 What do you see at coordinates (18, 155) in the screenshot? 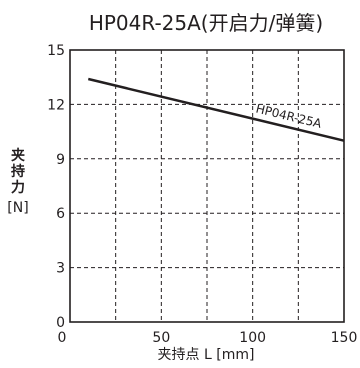
I see `y-axis-label-part: 夹` at bounding box center [18, 155].